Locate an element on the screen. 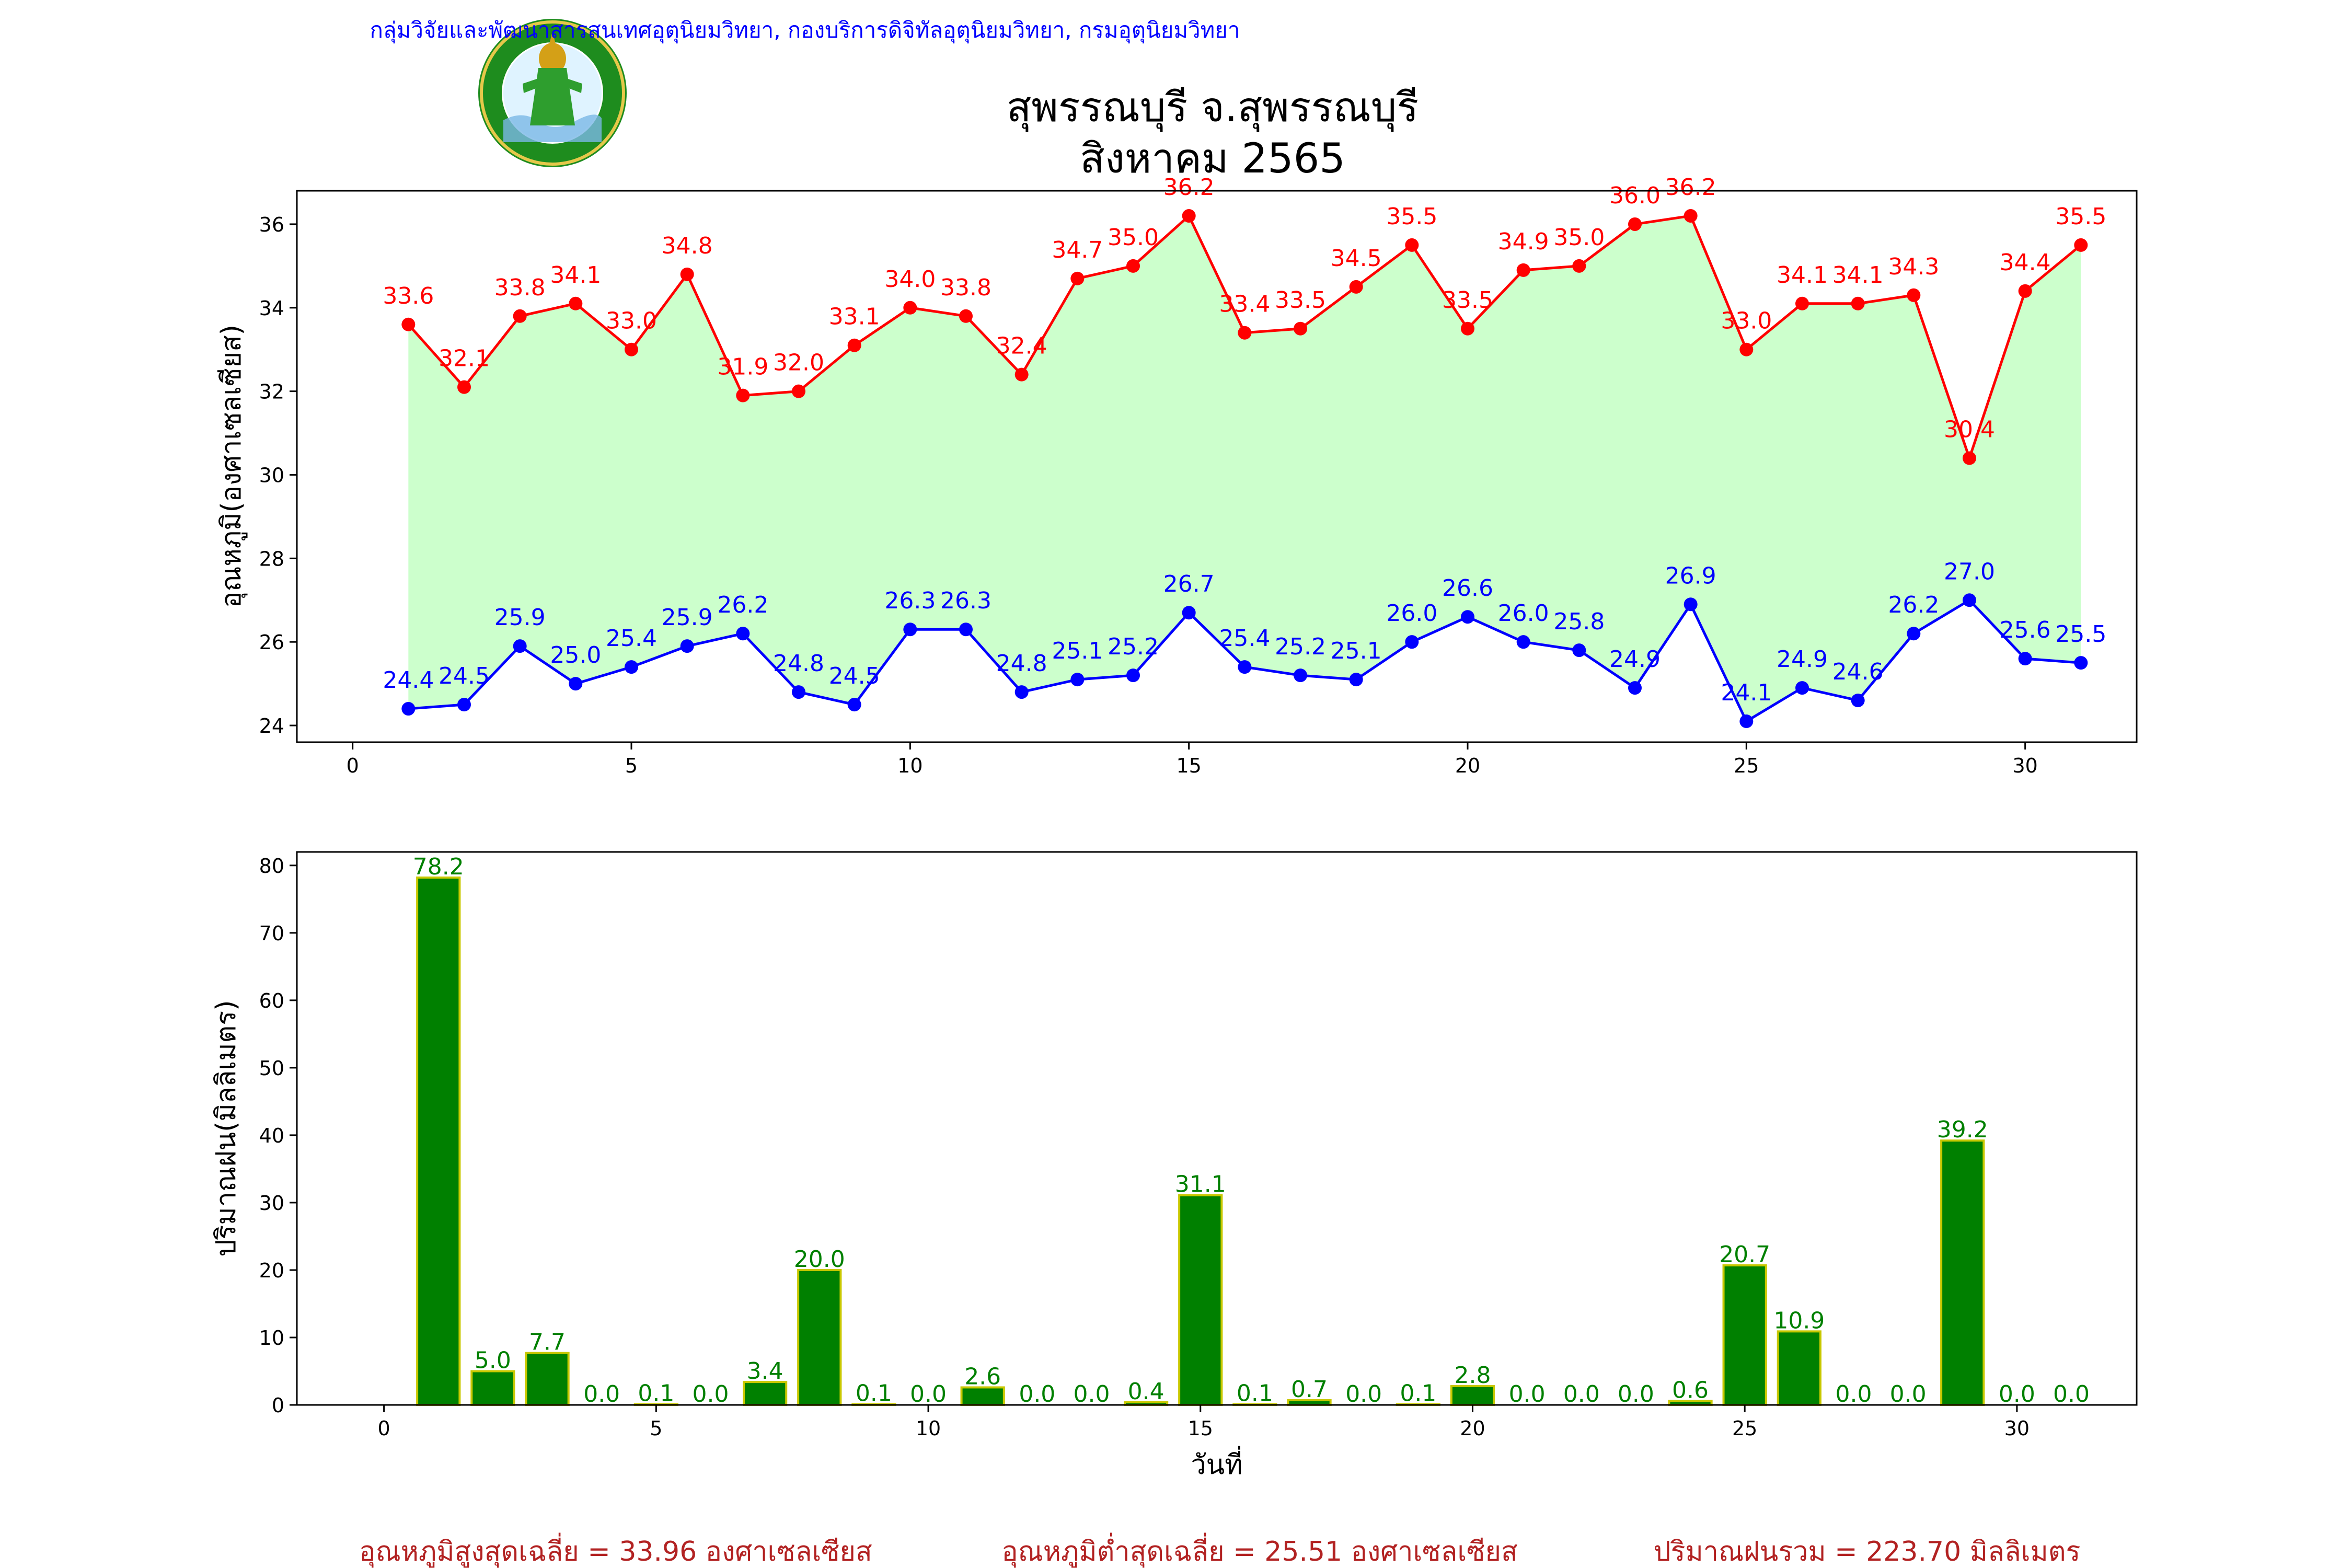 The image size is (2352, 1568). rainfall-y-tick-label: 30 is located at coordinates (271, 1203).